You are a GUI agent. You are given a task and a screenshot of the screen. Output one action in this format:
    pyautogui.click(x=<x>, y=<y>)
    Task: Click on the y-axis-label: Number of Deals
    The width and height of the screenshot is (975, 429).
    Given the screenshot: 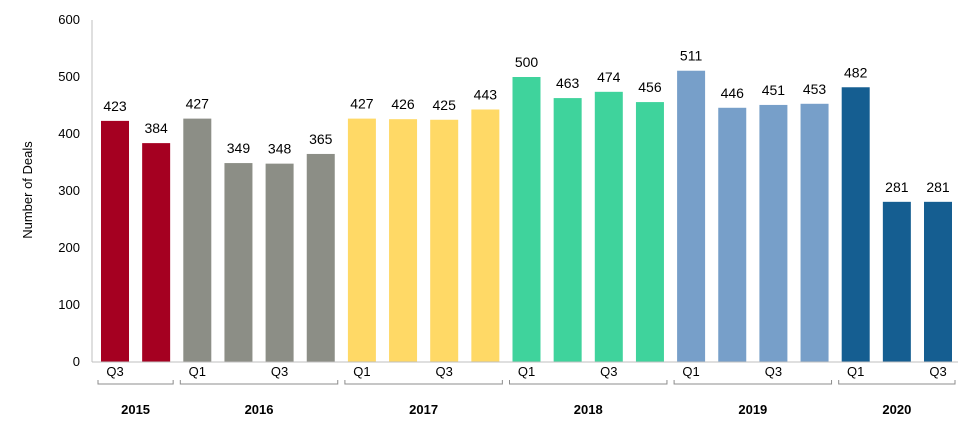 What is the action you would take?
    pyautogui.click(x=27, y=190)
    